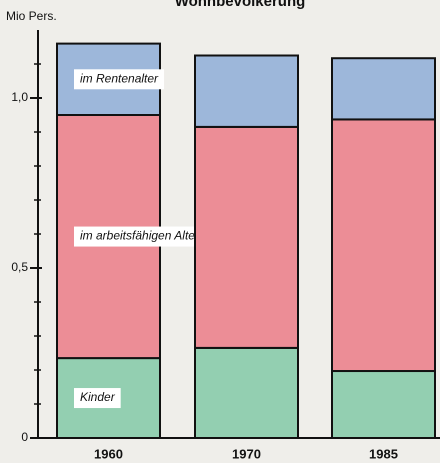  Describe the element at coordinates (31, 16) in the screenshot. I see `y-axis-label: Mio Pers.` at that location.